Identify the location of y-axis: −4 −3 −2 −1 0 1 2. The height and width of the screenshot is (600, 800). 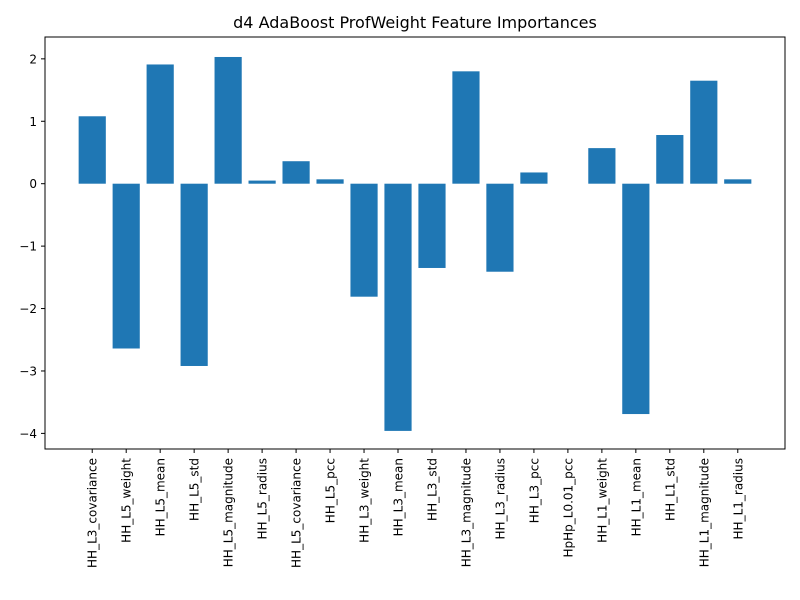
(32, 246).